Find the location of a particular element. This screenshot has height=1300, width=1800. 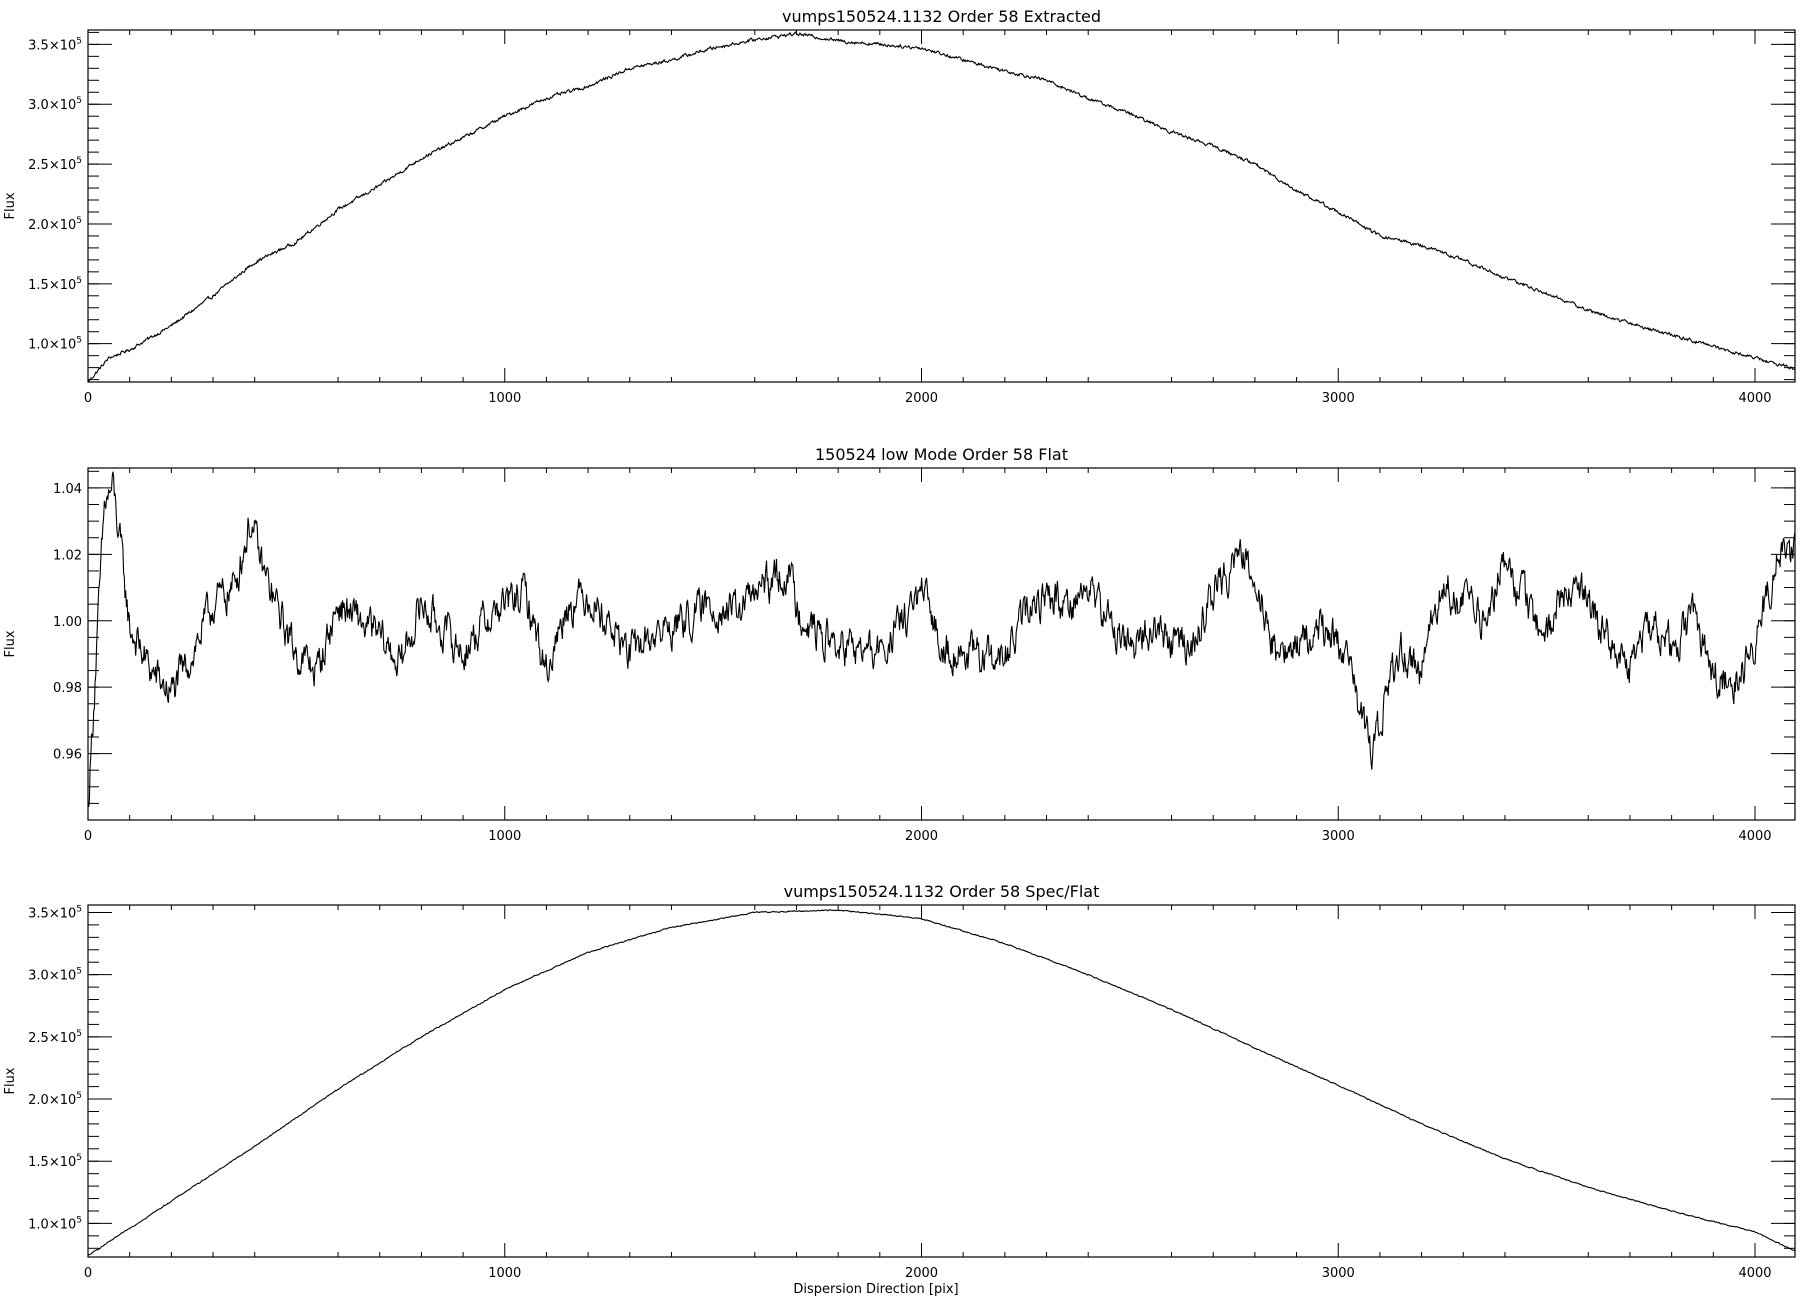

x-axis-label: Dispersion Direction [pix] is located at coordinates (875, 1289).